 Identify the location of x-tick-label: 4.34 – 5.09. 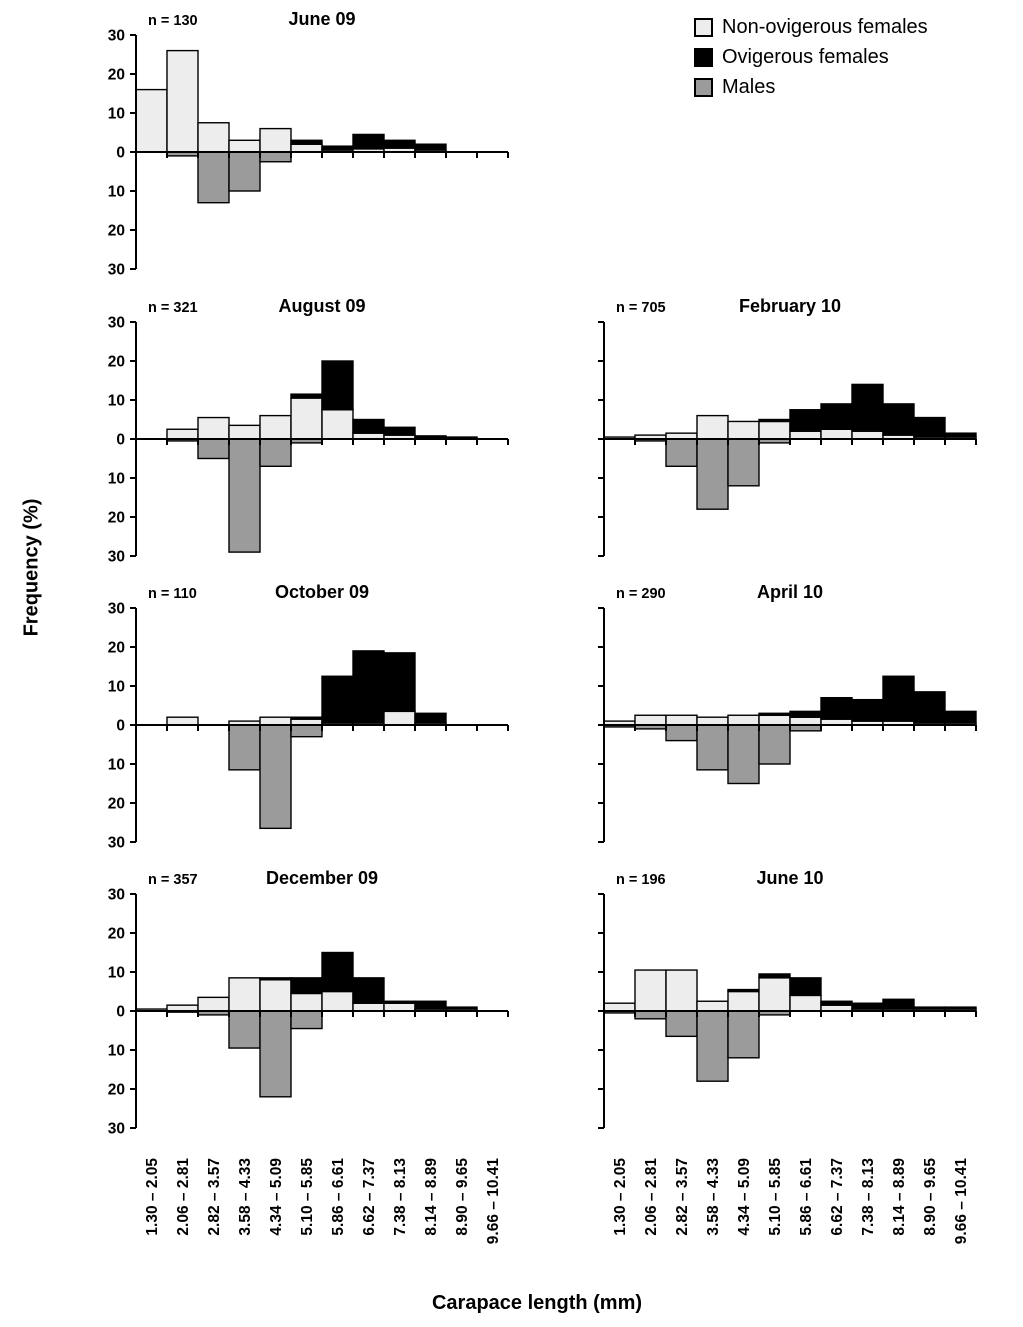
(744, 1197).